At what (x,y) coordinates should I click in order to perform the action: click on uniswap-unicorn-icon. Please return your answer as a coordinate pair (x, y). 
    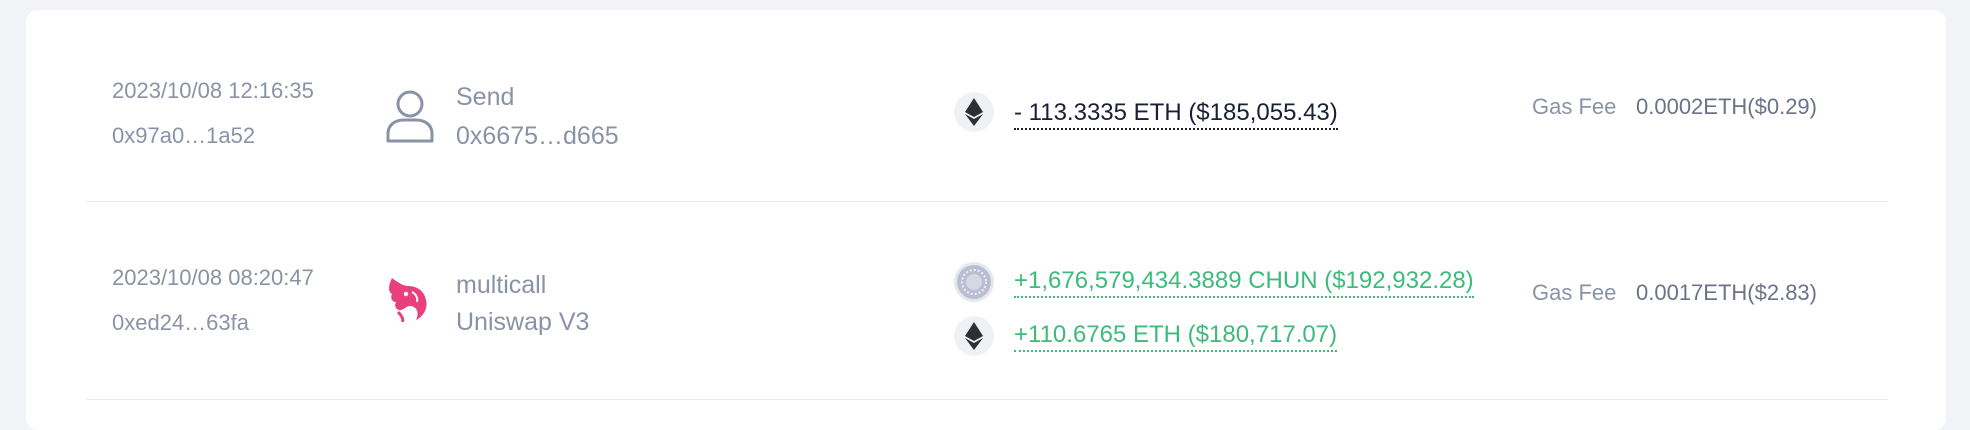
    Looking at the image, I should click on (409, 299).